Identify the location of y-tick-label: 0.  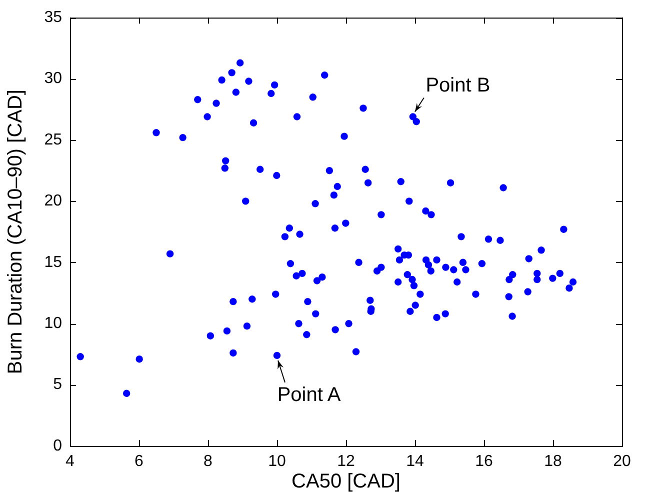
(57, 445).